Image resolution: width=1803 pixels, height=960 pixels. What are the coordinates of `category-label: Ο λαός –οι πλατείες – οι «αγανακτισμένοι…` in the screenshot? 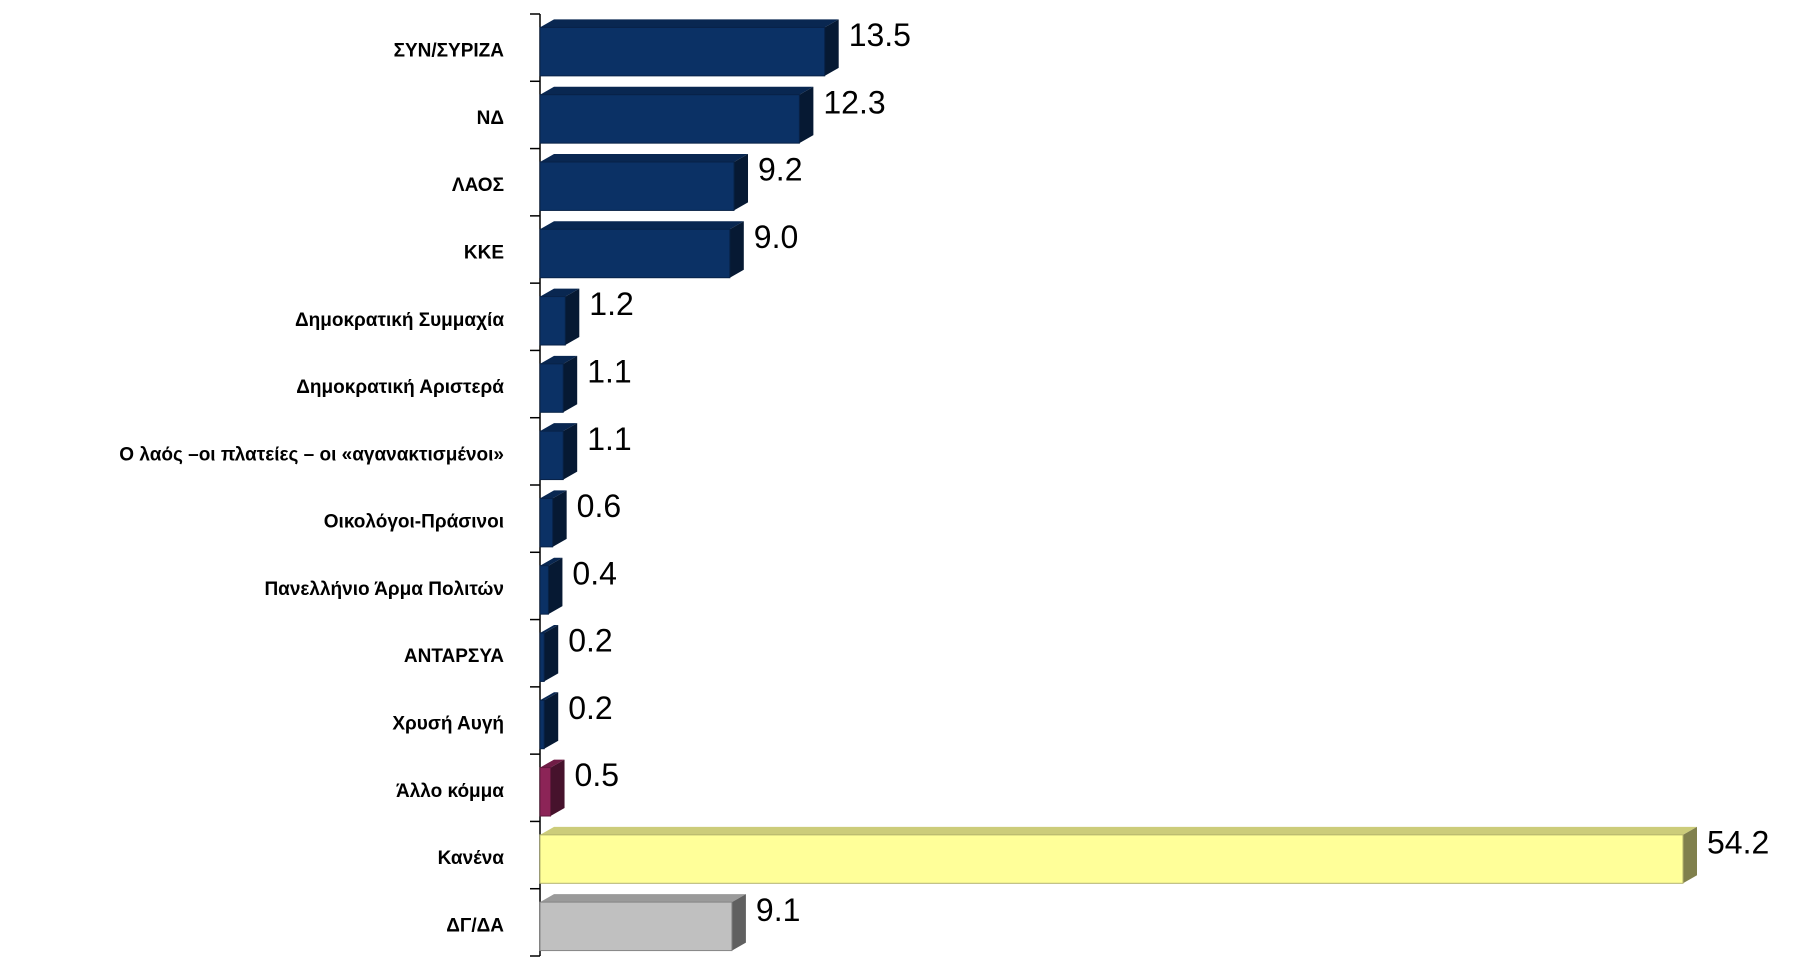 It's located at (311, 454).